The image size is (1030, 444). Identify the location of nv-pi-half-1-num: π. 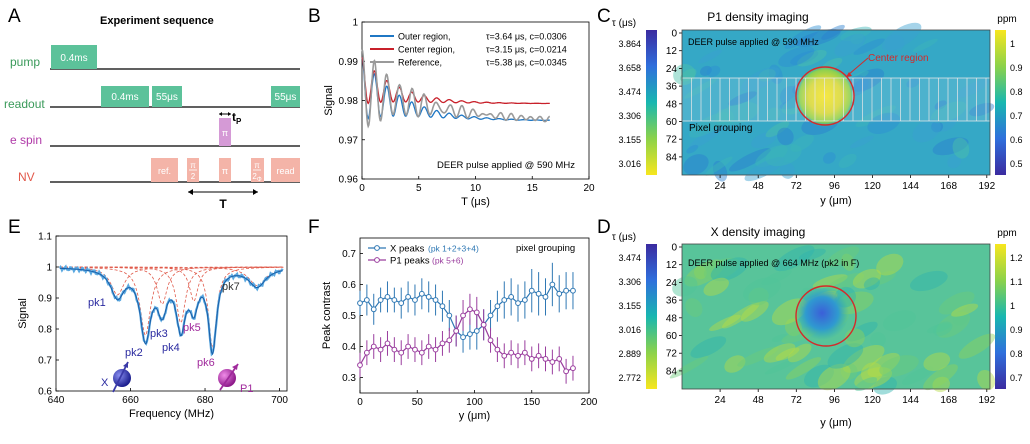
(193, 165).